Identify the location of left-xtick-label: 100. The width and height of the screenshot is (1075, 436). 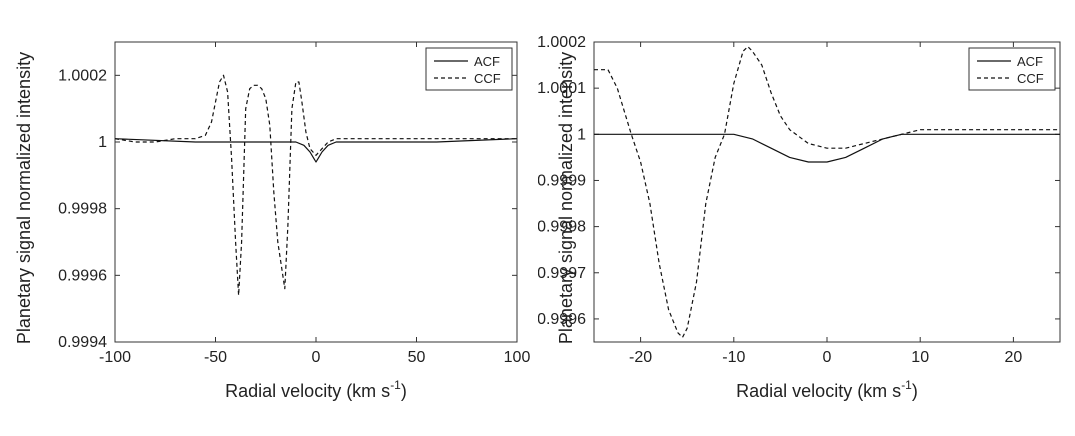
(517, 357).